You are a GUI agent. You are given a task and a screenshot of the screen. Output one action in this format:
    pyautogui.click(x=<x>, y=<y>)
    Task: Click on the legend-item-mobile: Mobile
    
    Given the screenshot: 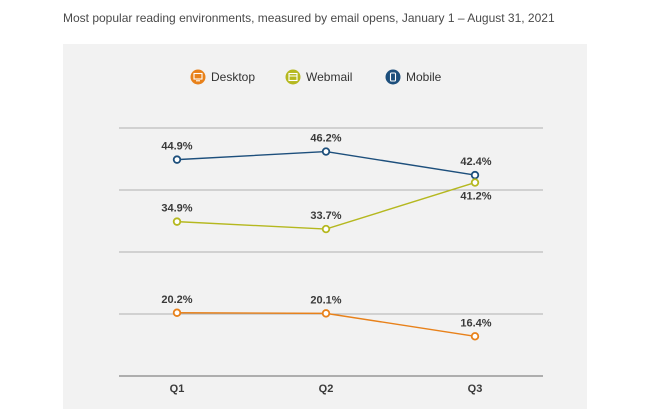 What is the action you would take?
    pyautogui.click(x=413, y=77)
    